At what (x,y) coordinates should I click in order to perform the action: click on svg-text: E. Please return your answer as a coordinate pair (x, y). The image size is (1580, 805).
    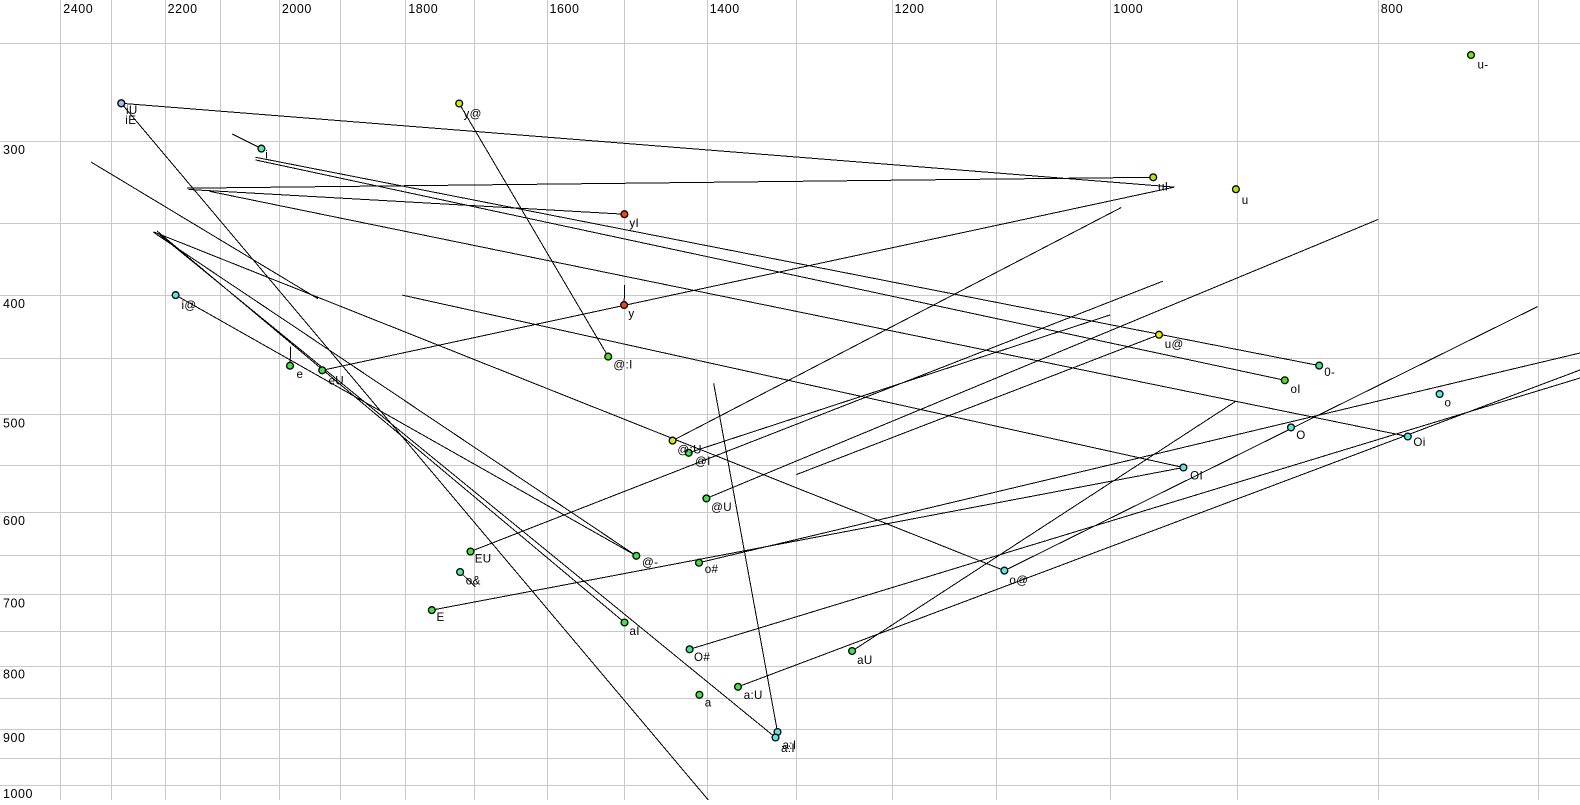
    Looking at the image, I should click on (441, 617).